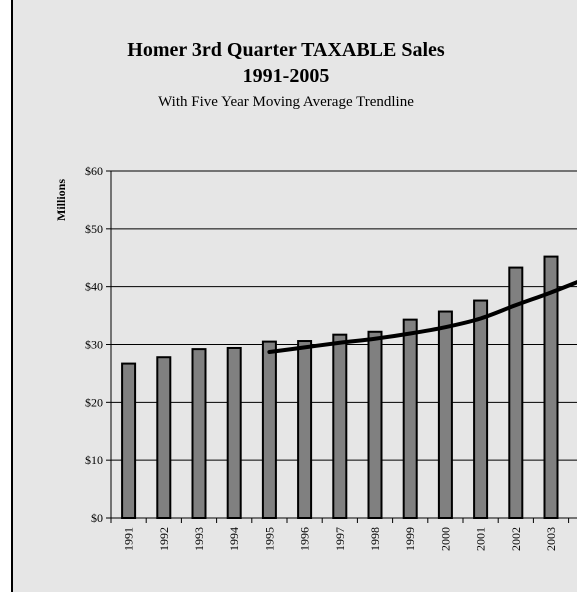 The height and width of the screenshot is (592, 577). Describe the element at coordinates (94, 171) in the screenshot. I see `y-tick-label: $60` at that location.